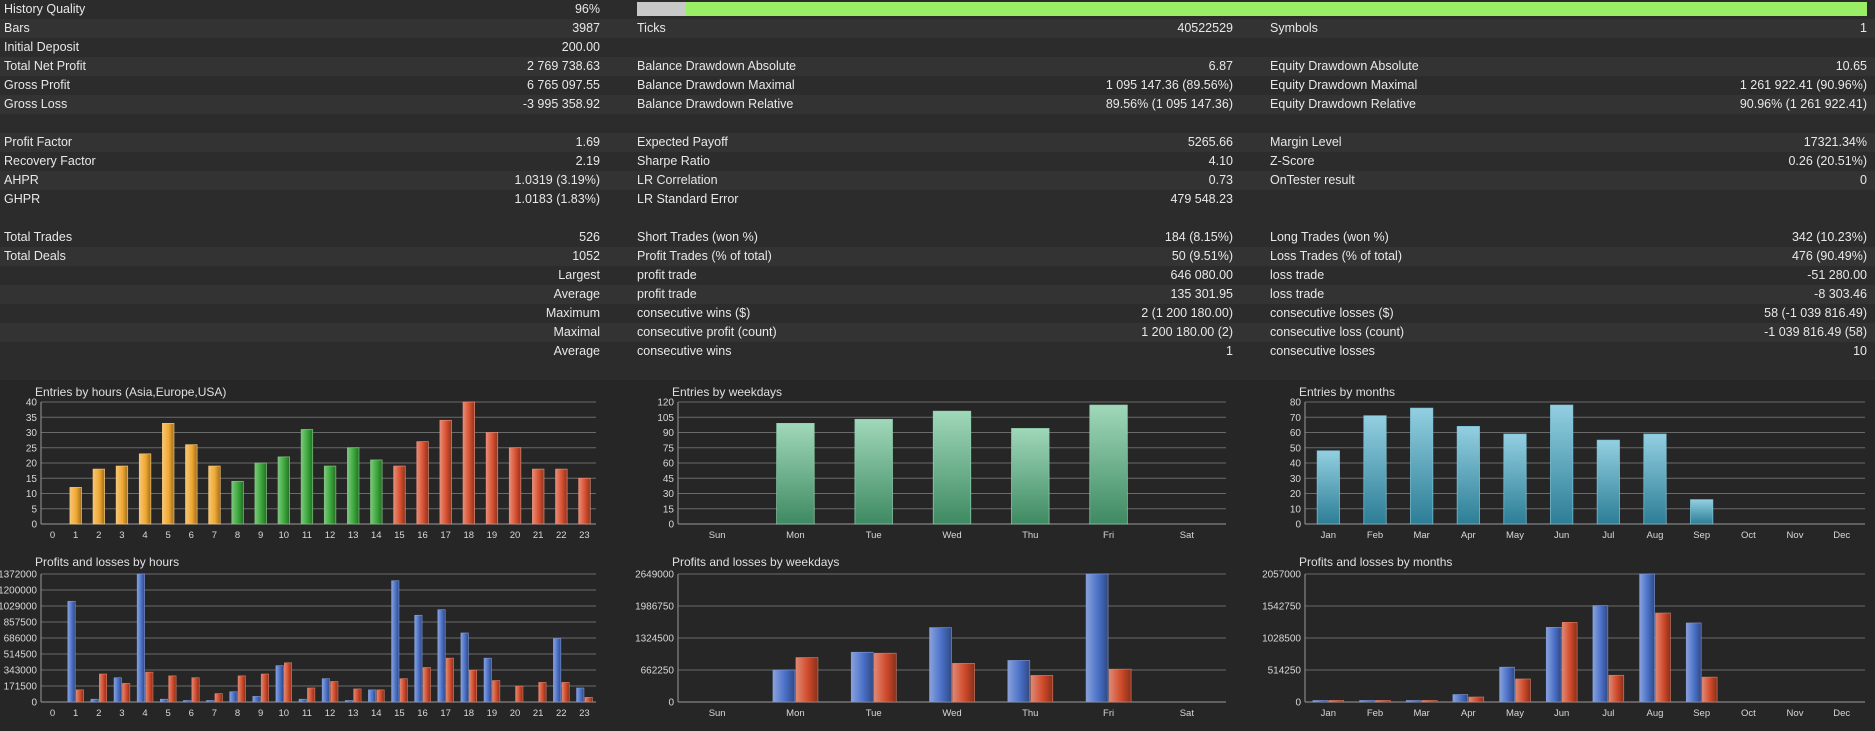  Describe the element at coordinates (538, 535) in the screenshot. I see `x-tick-label: 21` at that location.